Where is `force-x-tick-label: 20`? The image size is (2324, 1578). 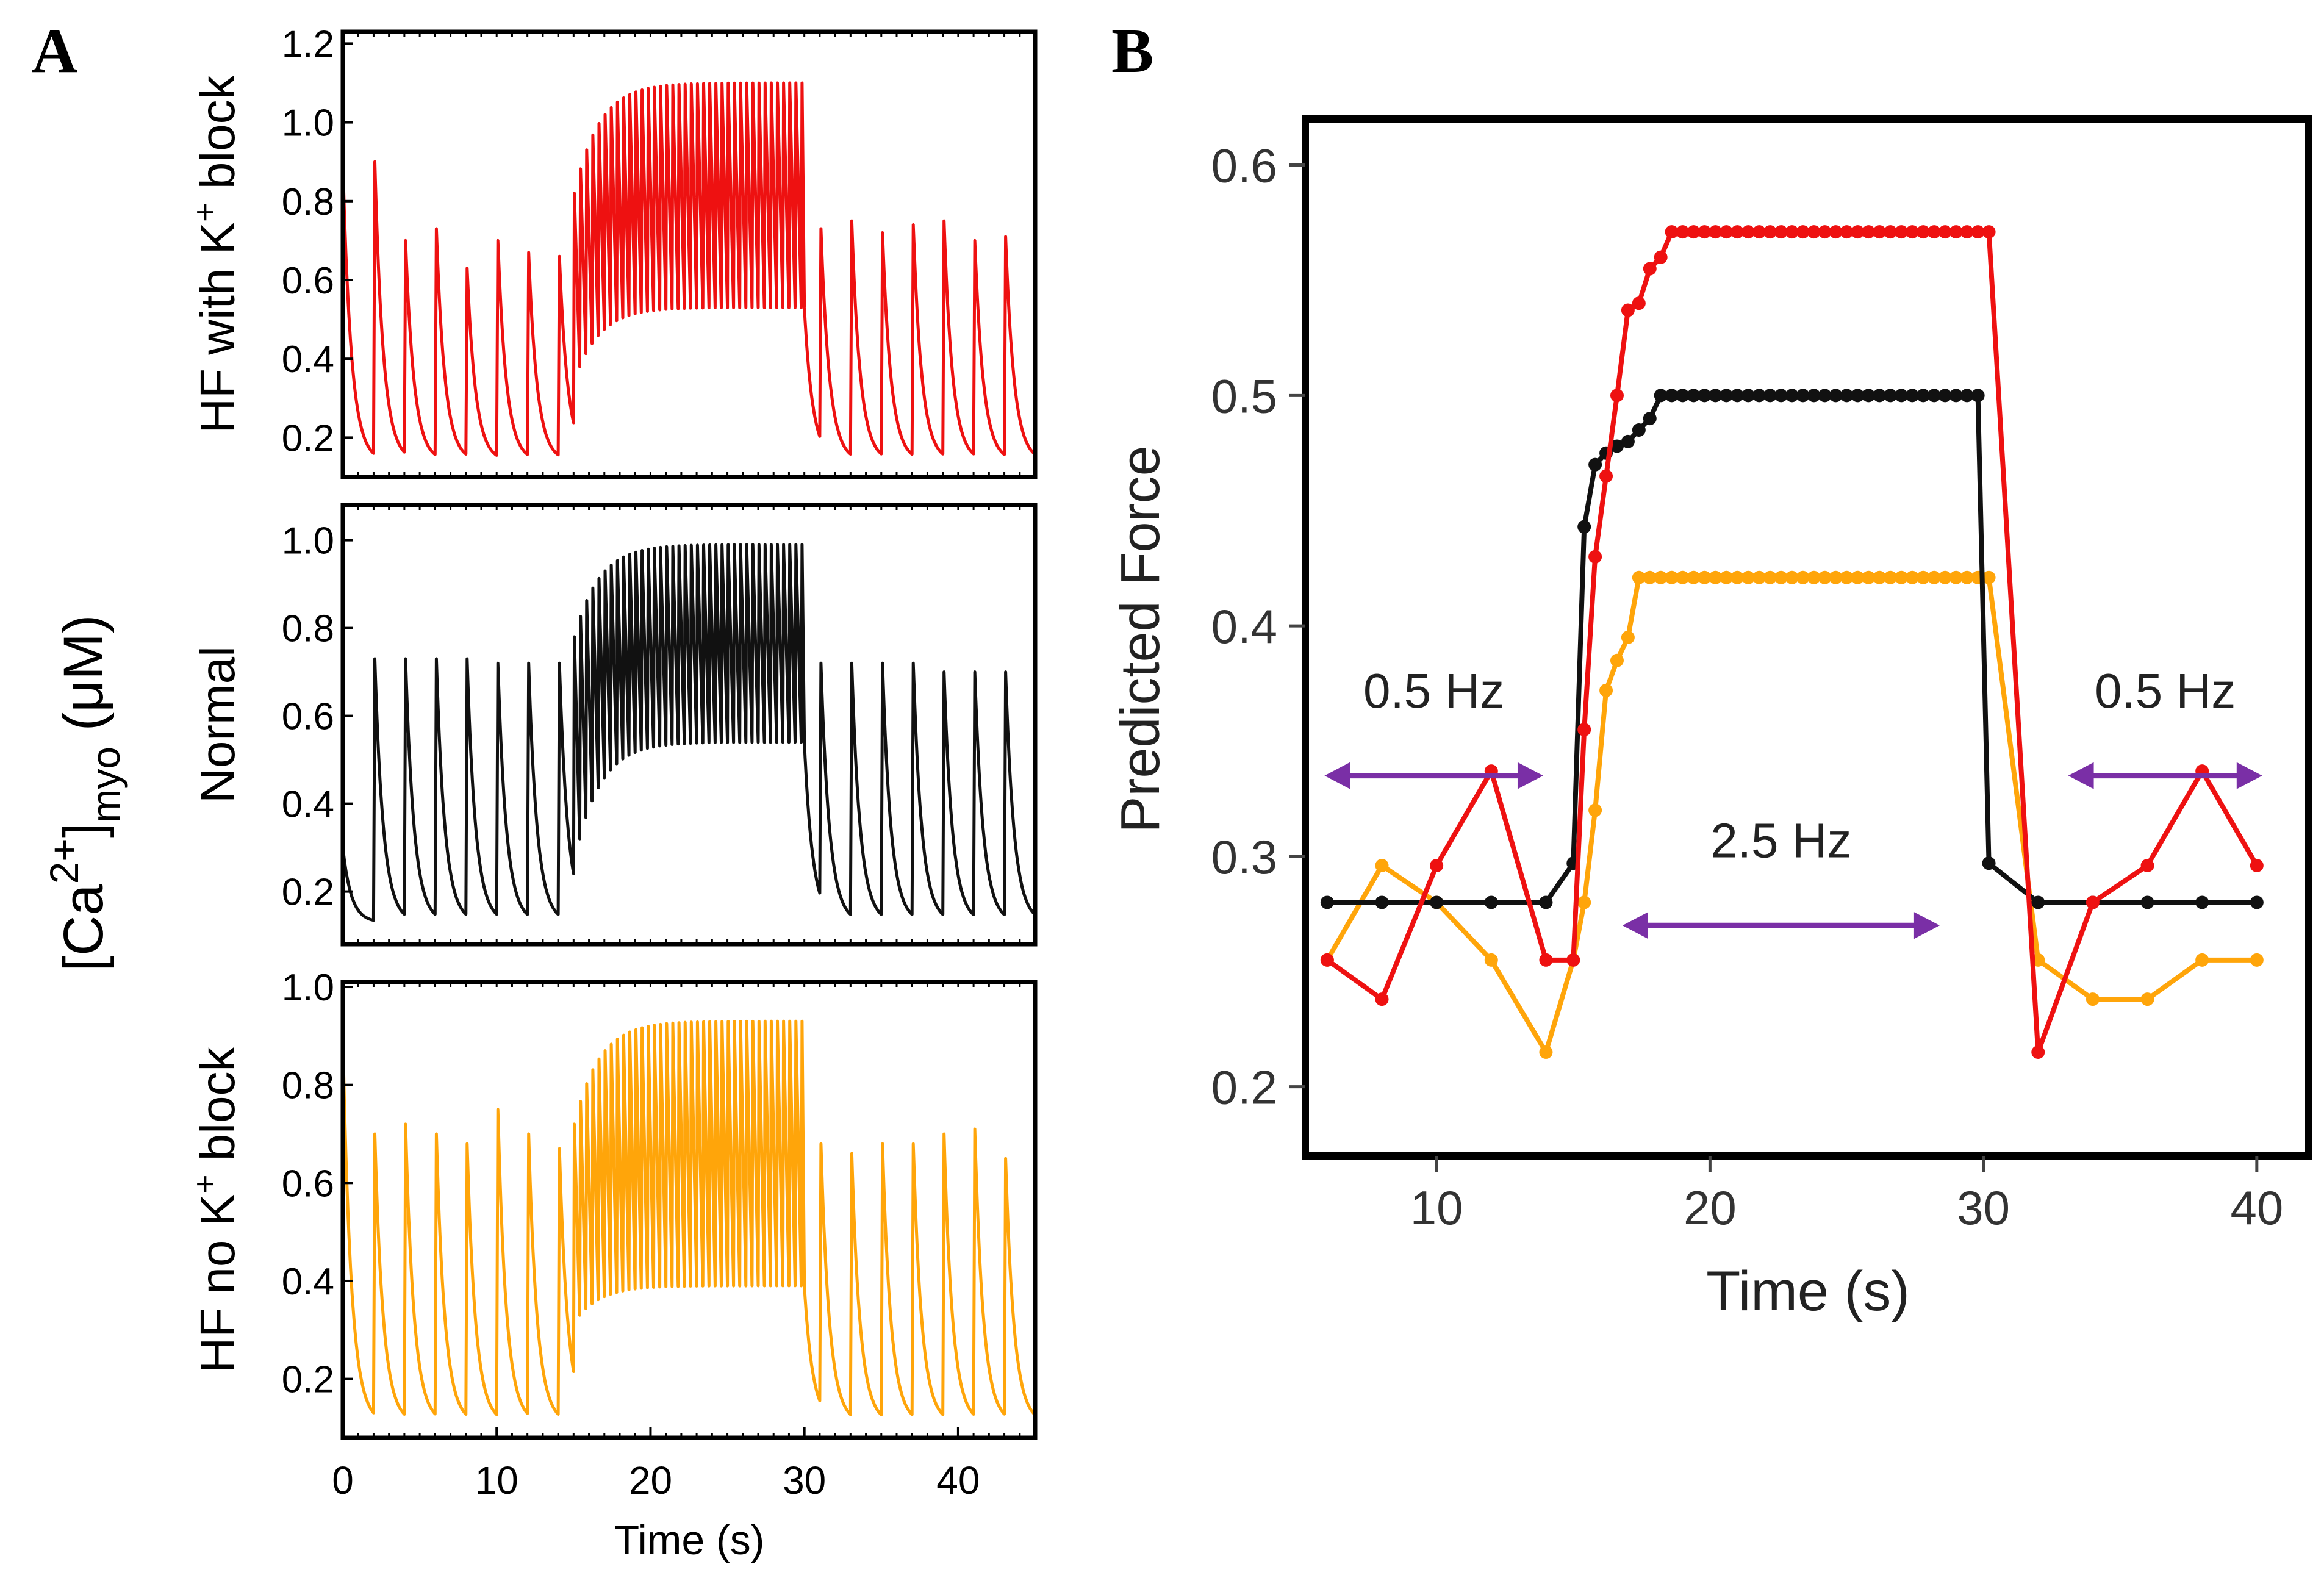 force-x-tick-label: 20 is located at coordinates (1710, 1208).